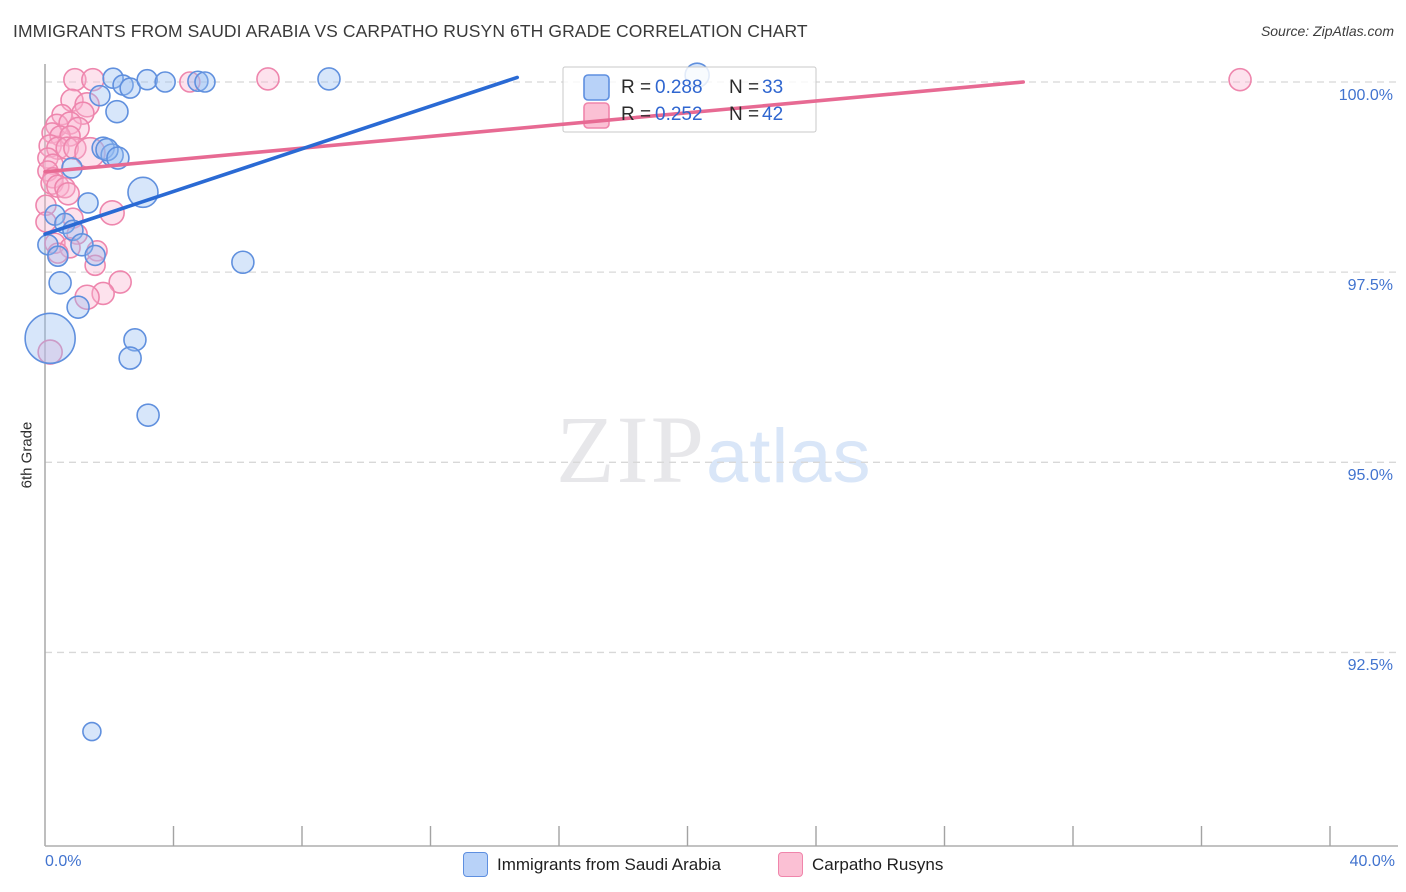 The width and height of the screenshot is (1406, 892). Describe the element at coordinates (636, 114) in the screenshot. I see `legend-r-label-pink: R =` at that location.